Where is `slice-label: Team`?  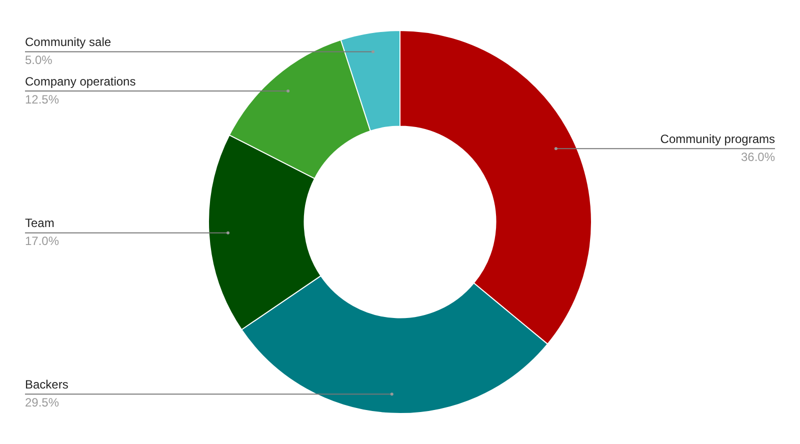
slice-label: Team is located at coordinates (39, 223).